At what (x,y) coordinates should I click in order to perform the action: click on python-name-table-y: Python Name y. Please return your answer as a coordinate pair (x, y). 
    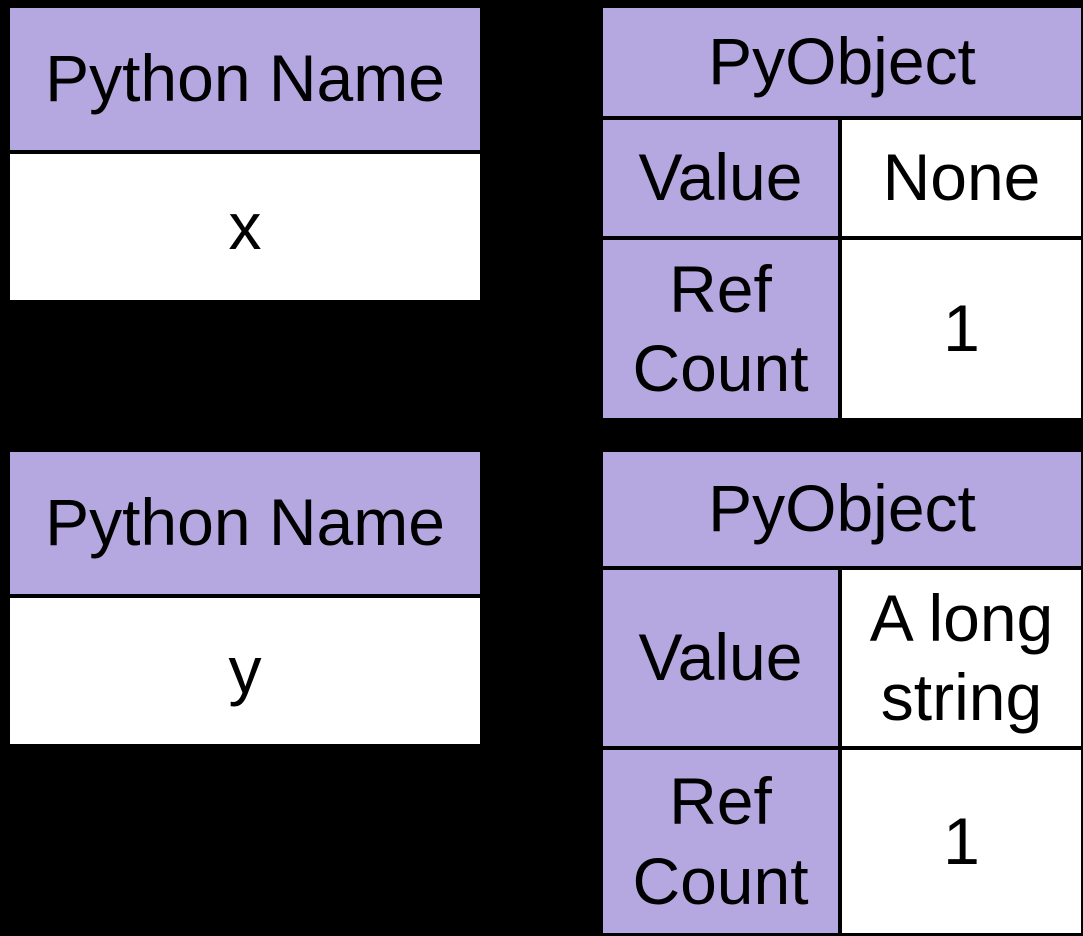
    Looking at the image, I should click on (245, 598).